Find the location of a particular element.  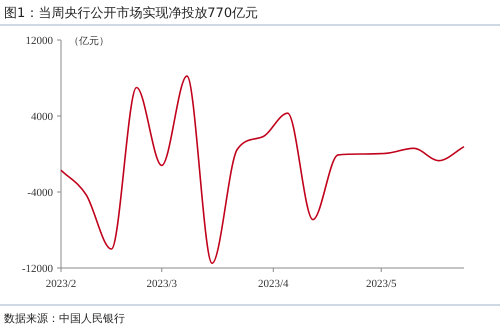

annotation: 数据来源：中国人民银行 is located at coordinates (64, 318).